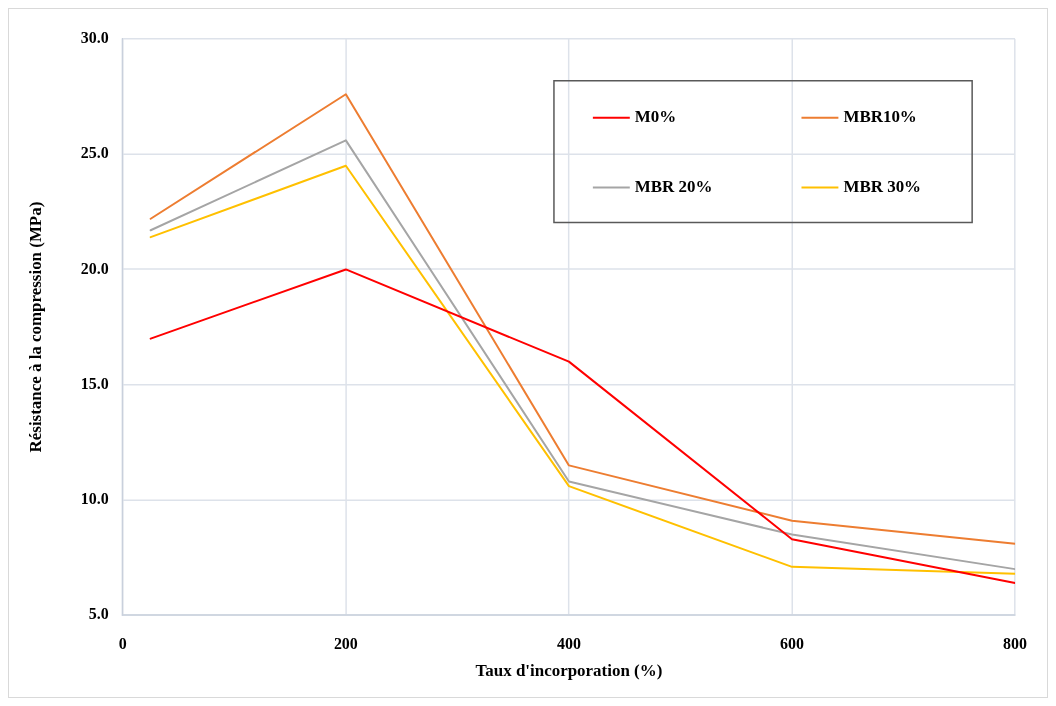 The image size is (1056, 706). I want to click on y-tick-label: 15.0, so click(94, 383).